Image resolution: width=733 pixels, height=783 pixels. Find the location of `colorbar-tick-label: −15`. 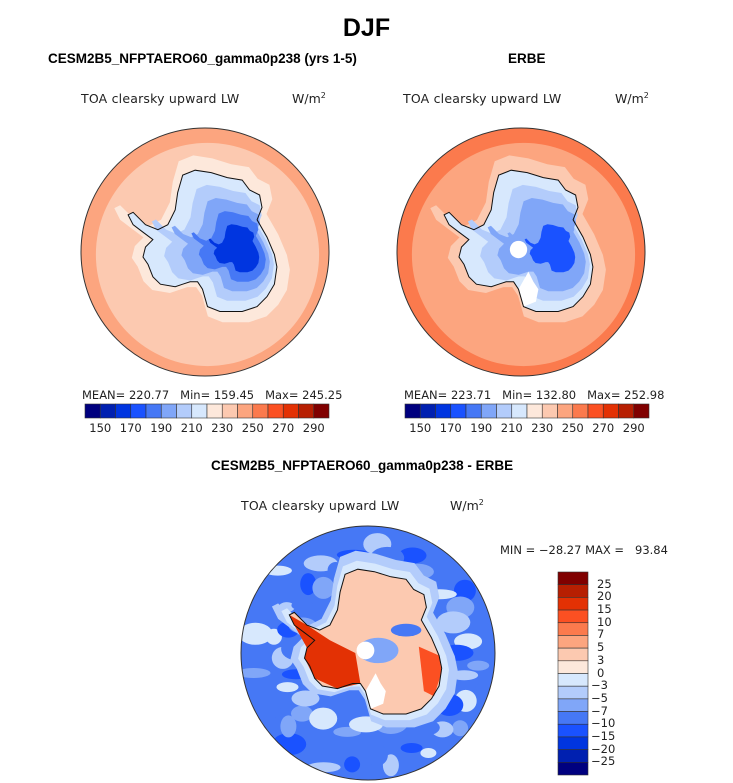

colorbar-tick-label: −15 is located at coordinates (603, 735).